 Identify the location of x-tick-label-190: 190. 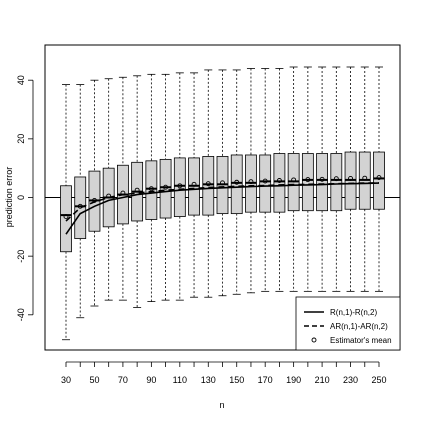
(293, 380).